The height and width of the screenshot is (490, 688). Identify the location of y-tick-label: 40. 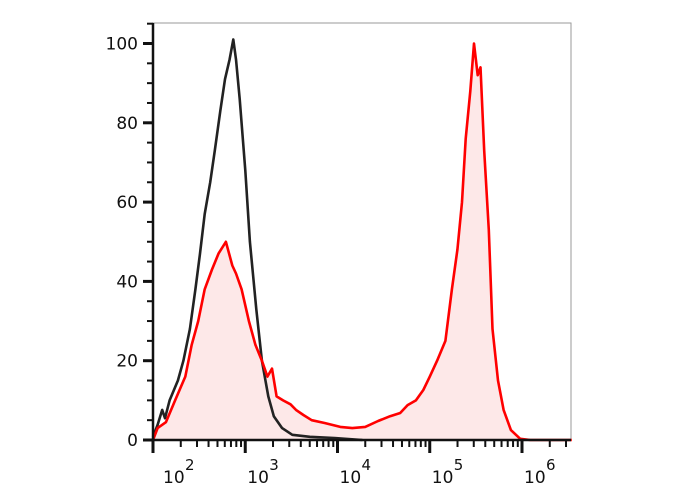
(127, 282).